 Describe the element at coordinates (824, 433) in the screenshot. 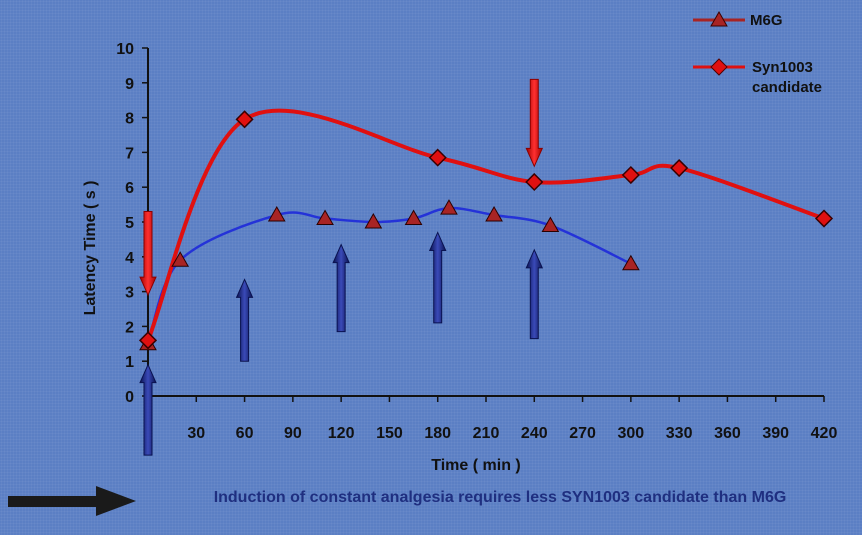

I see `x-tick-label: 420` at that location.